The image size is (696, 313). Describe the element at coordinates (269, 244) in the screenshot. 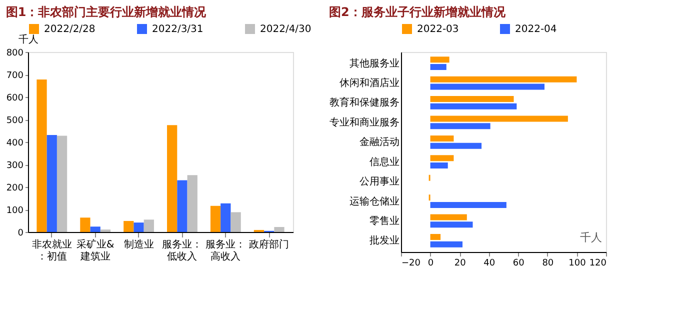

I see `x-tick-label: 政府部门` at that location.